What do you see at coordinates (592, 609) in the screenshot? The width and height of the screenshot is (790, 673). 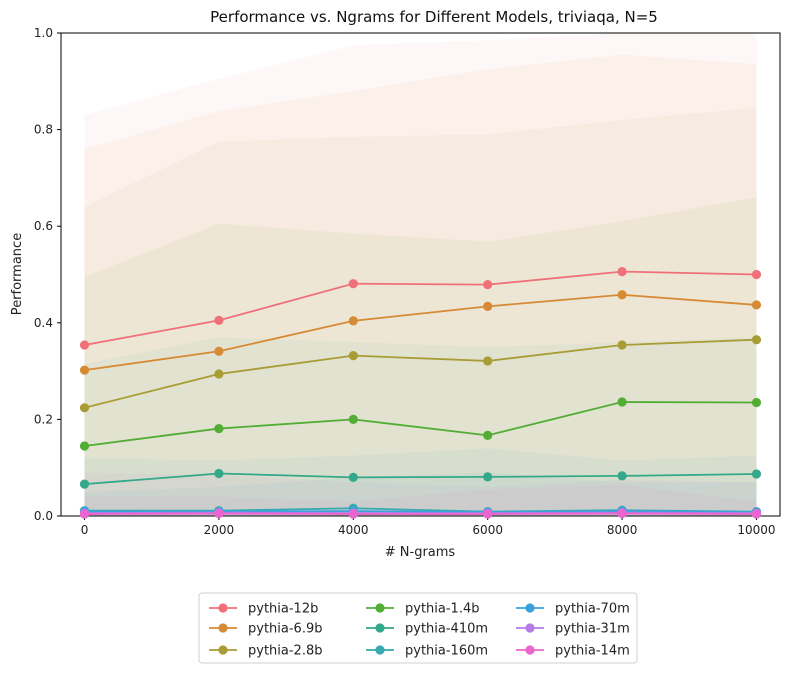 I see `legend-label: pythia-70m` at bounding box center [592, 609].